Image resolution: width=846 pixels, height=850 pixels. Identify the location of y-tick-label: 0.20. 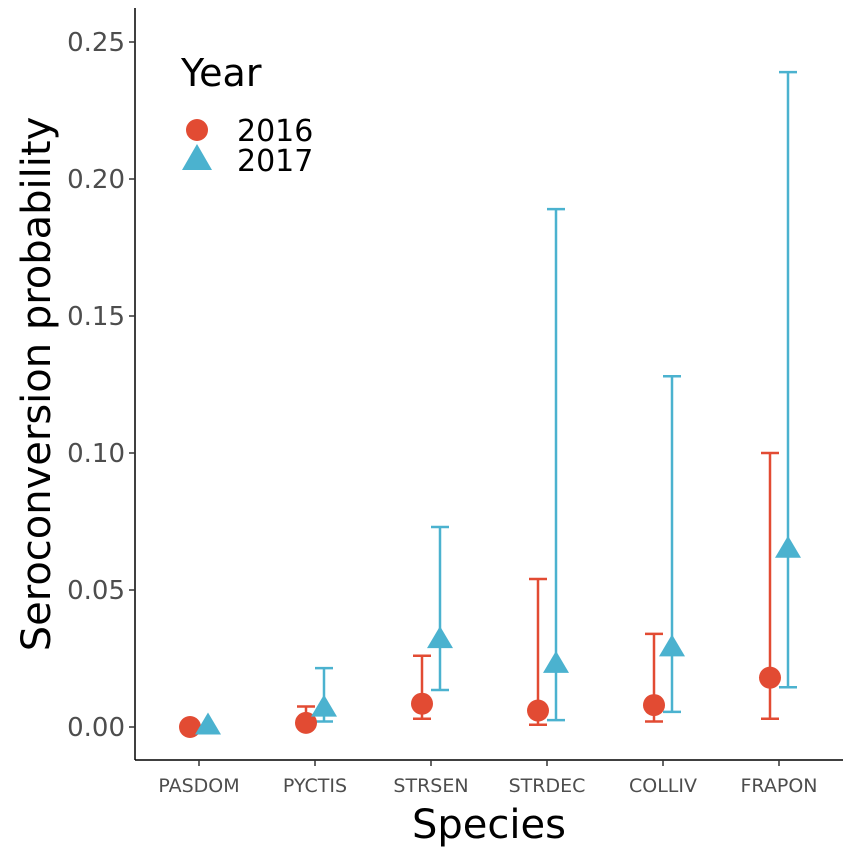
(96, 180).